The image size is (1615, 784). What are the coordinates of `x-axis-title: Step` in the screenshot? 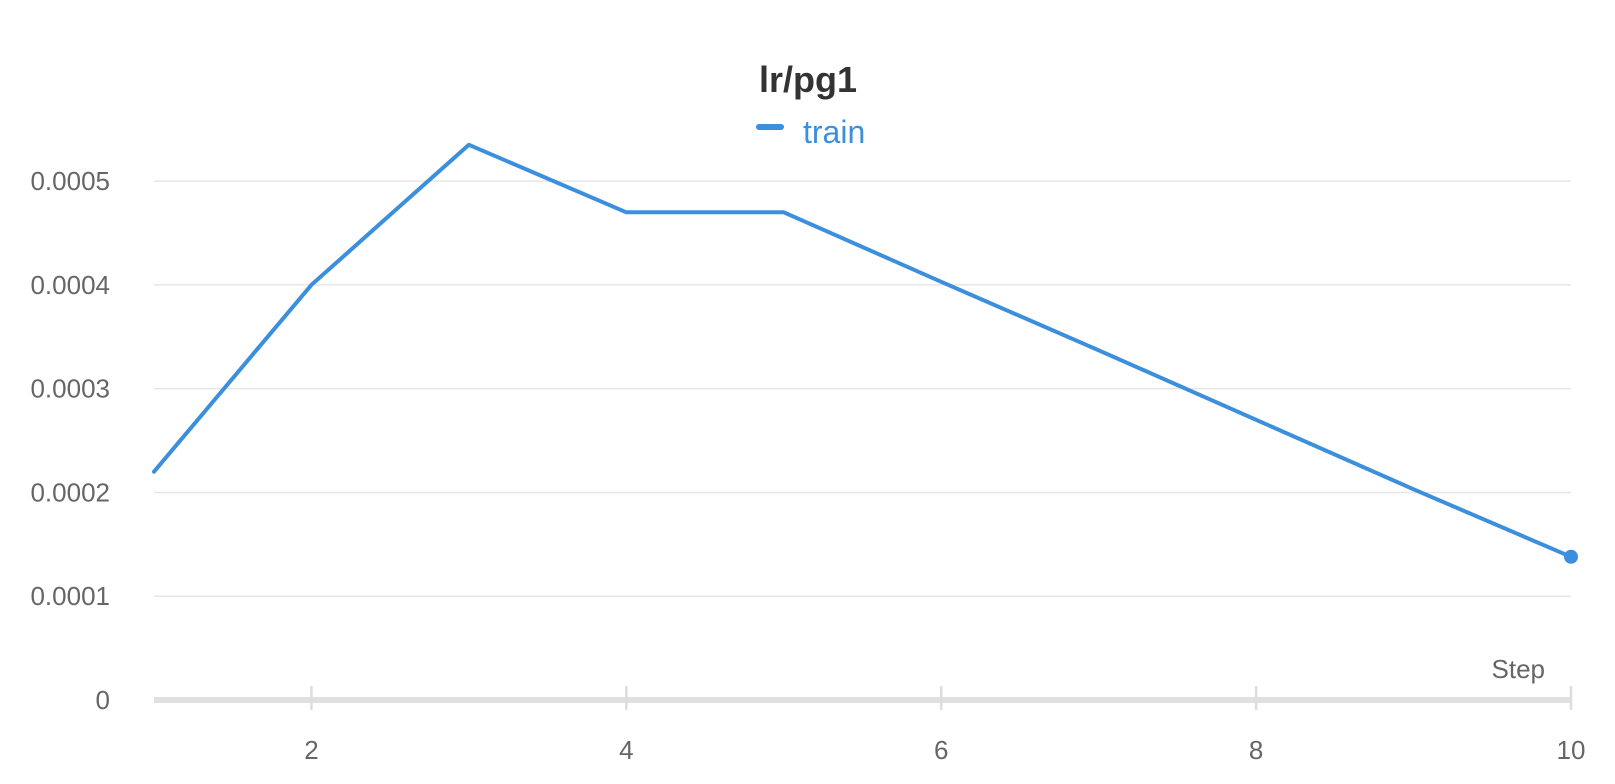 It's located at (1519, 669).